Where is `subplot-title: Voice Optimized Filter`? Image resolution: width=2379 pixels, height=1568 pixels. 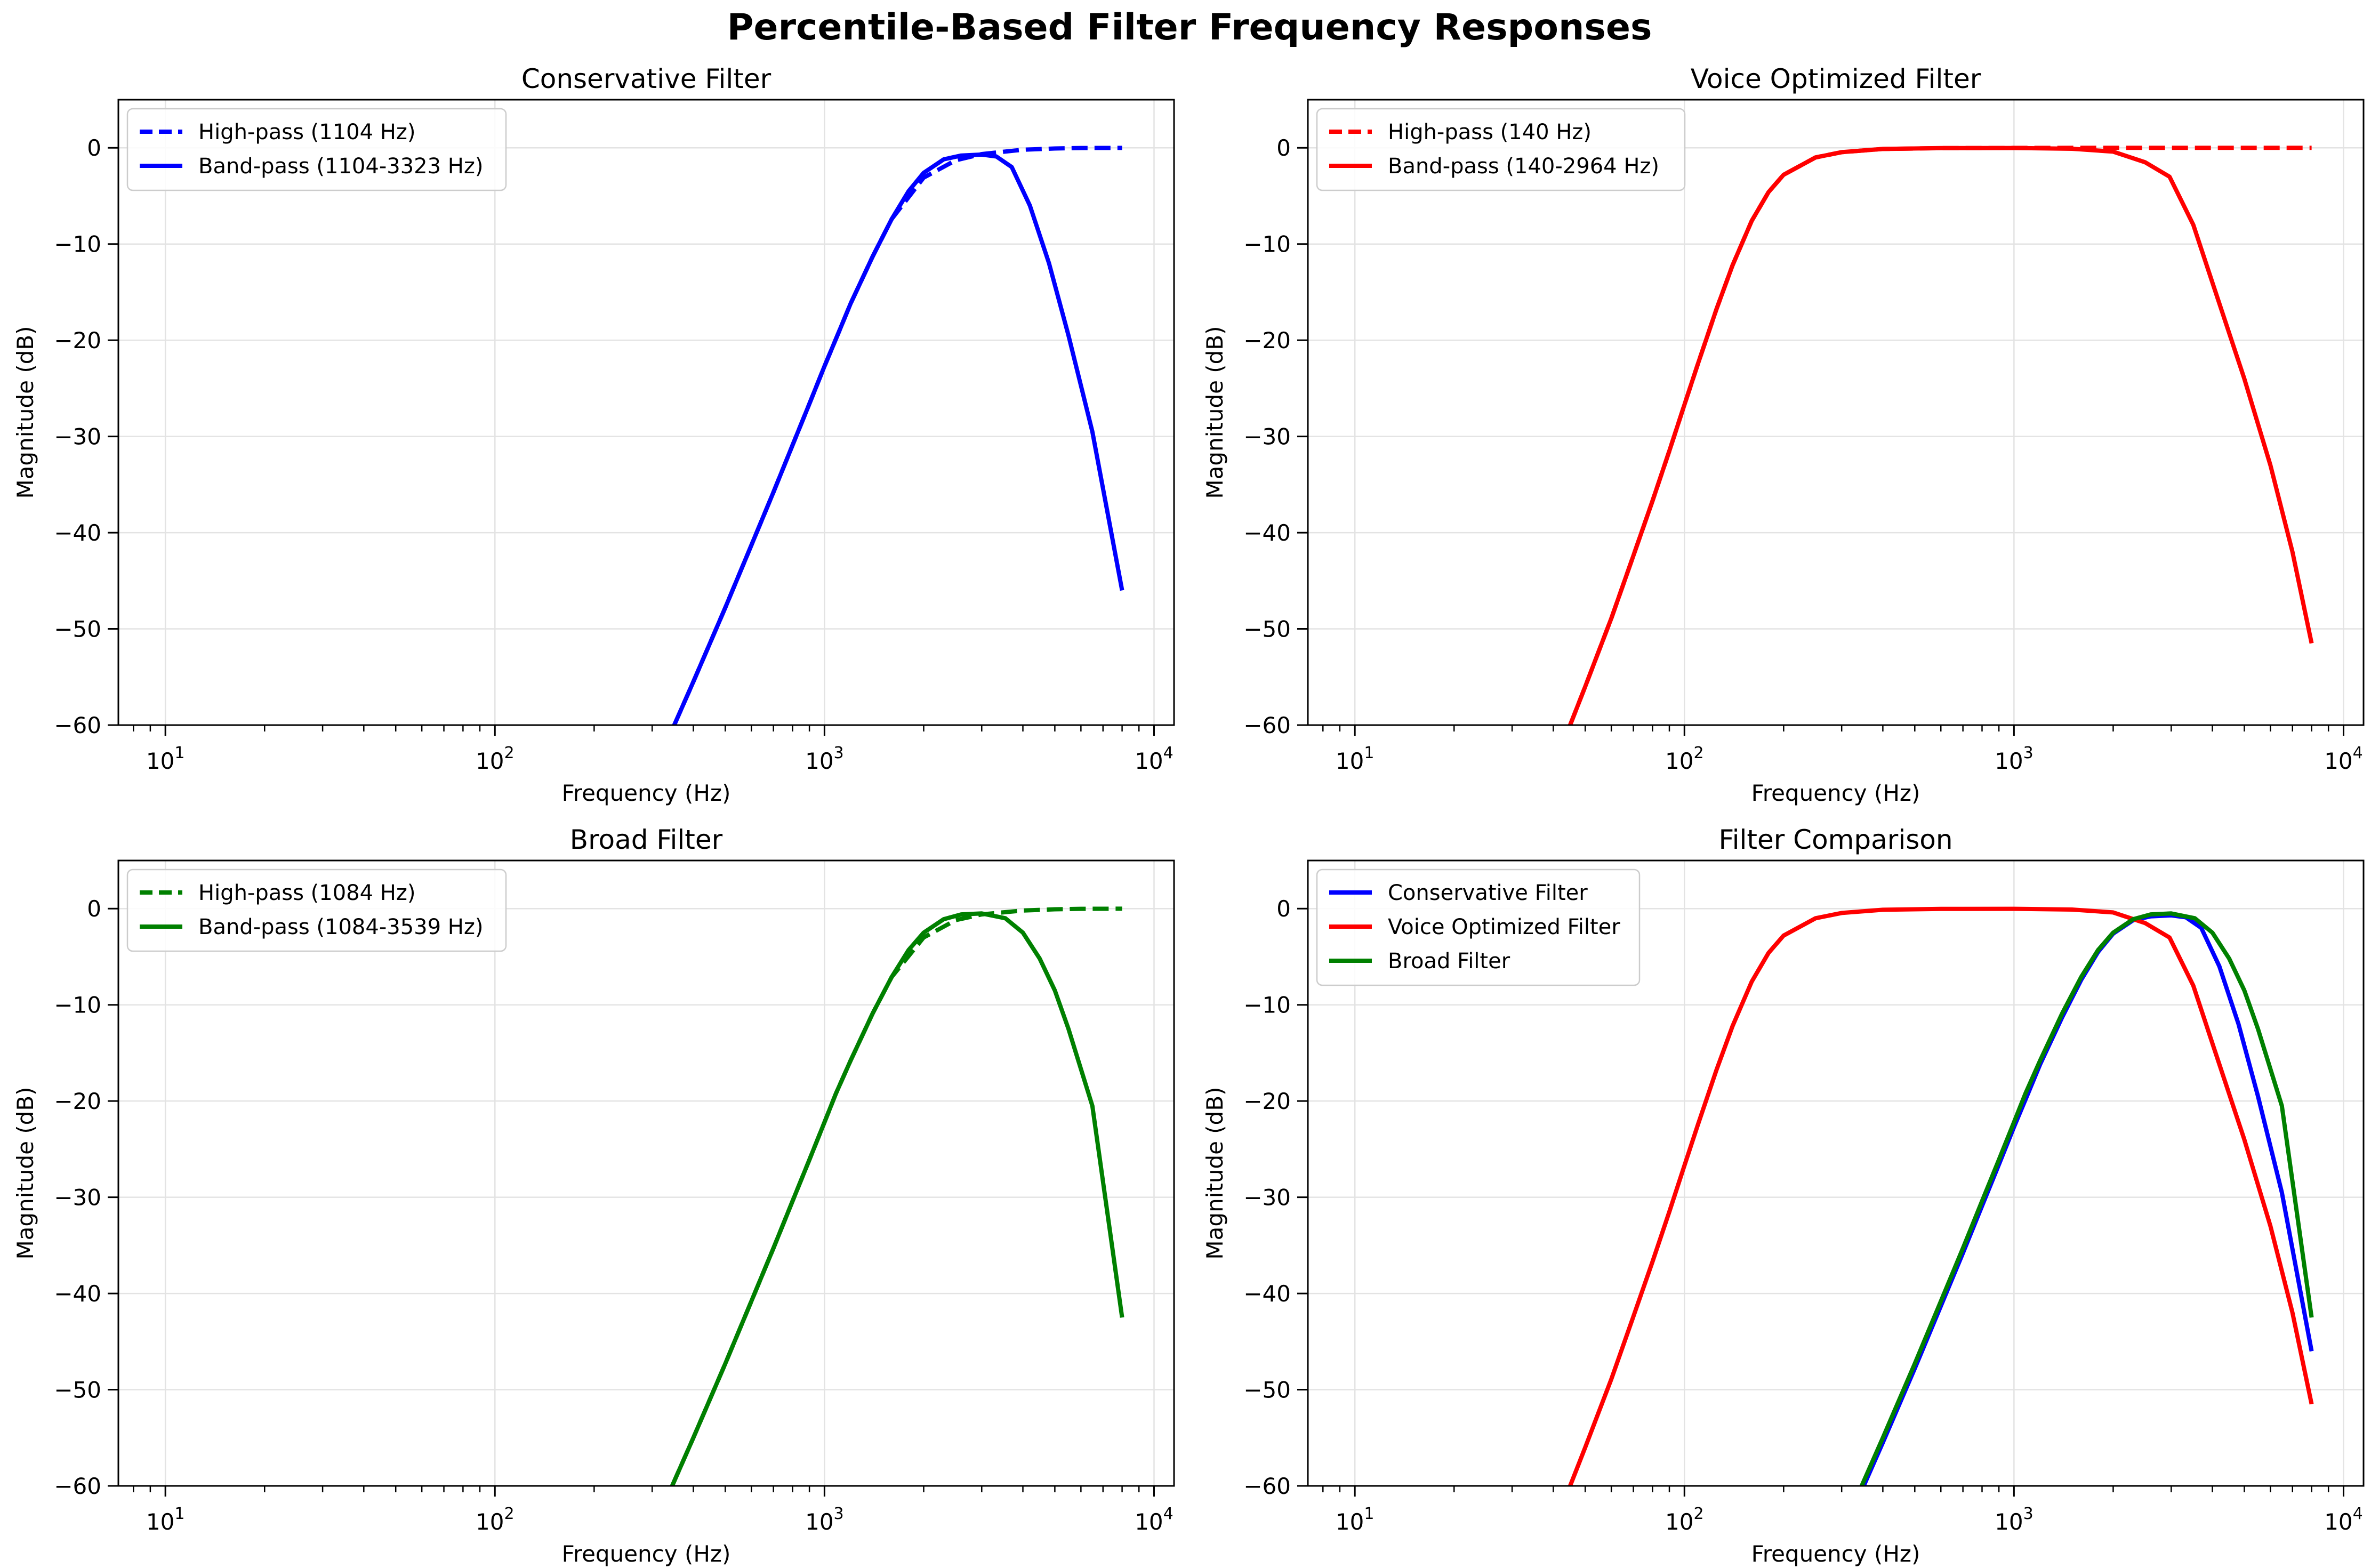
subplot-title: Voice Optimized Filter is located at coordinates (1836, 78).